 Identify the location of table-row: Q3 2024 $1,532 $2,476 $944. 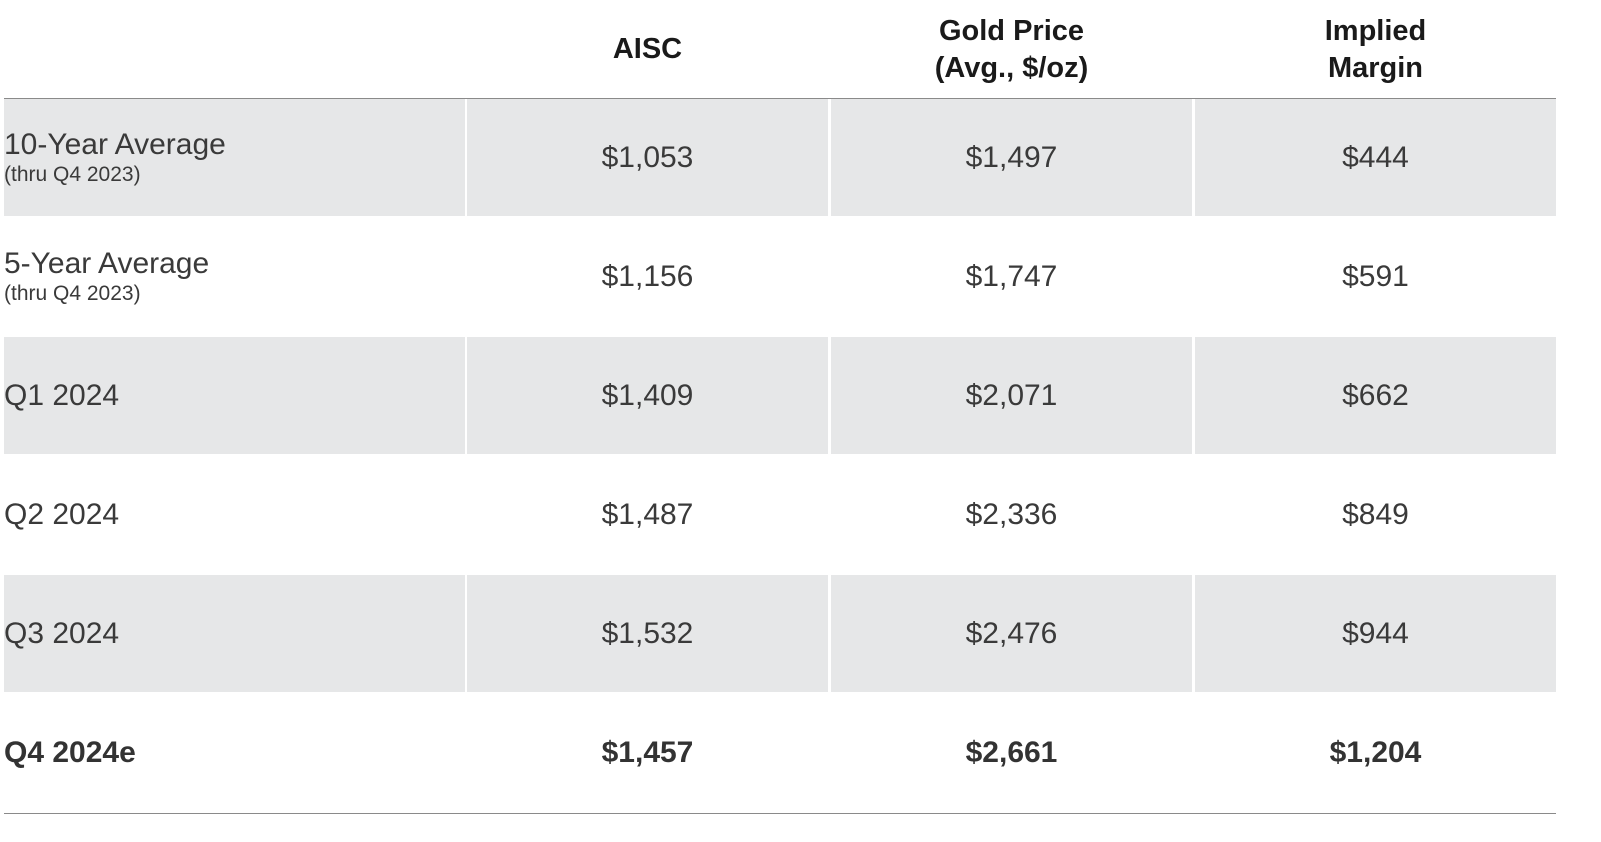
(780, 634).